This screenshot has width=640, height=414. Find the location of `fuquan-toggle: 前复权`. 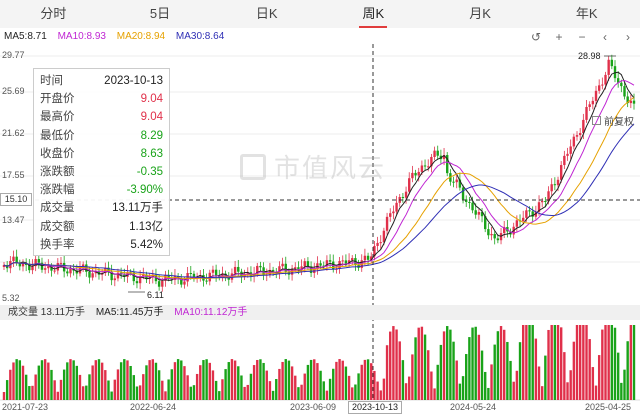

fuquan-toggle: 前复权 is located at coordinates (613, 120).